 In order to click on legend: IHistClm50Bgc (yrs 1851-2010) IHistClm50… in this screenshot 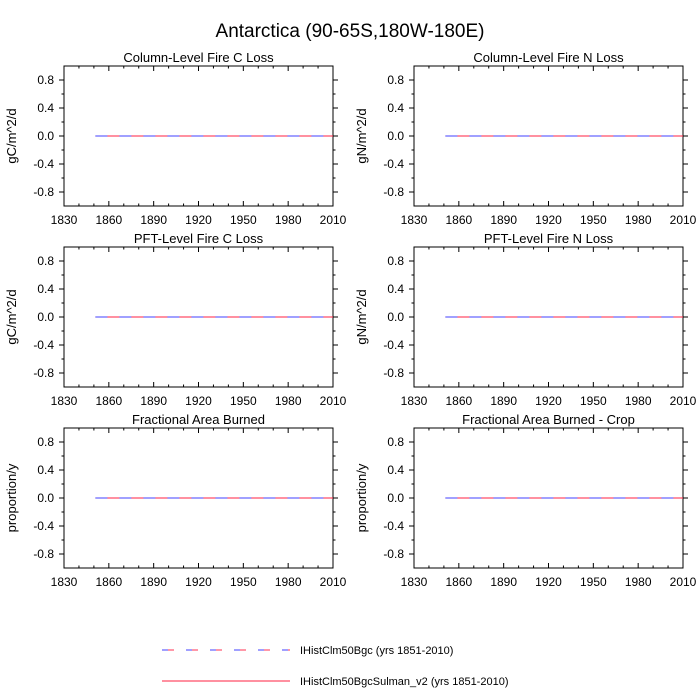, I will do `click(335, 666)`.